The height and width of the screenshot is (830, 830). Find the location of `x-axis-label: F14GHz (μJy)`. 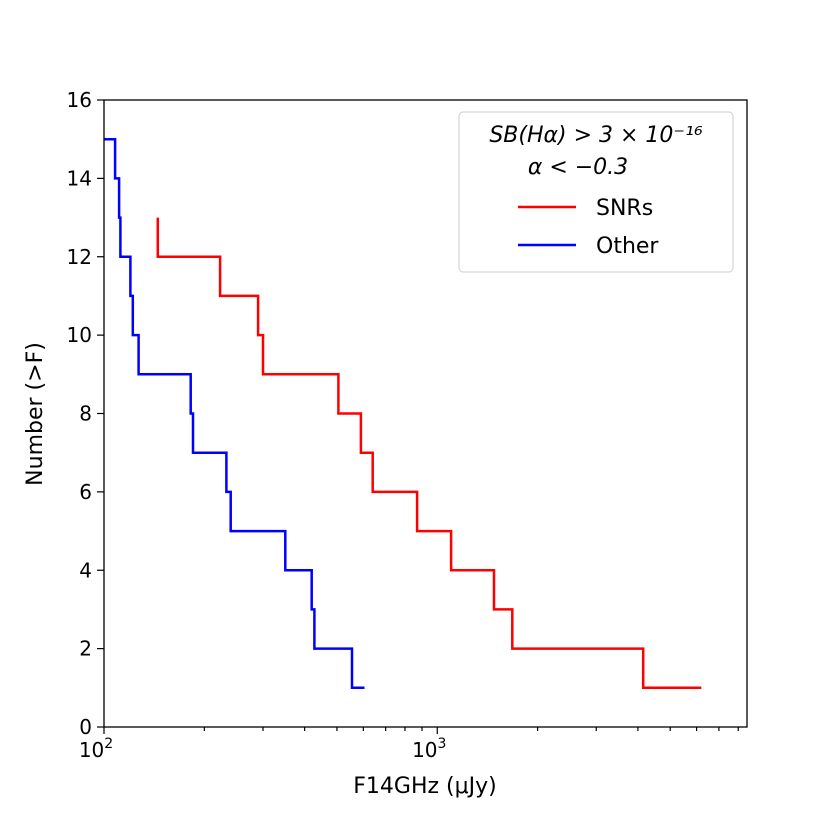

x-axis-label: F14GHz (μJy) is located at coordinates (424, 786).